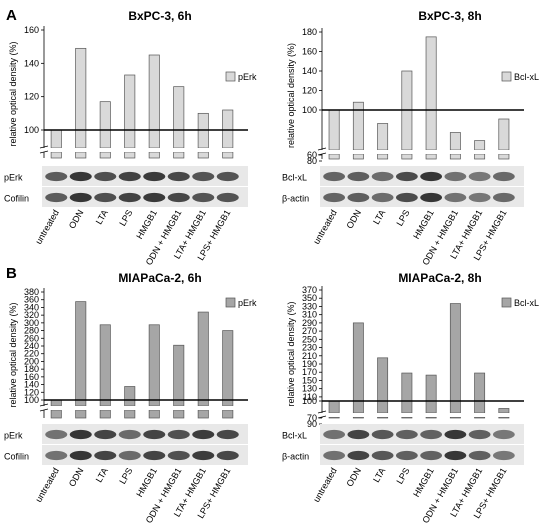  I want to click on chart1-xtick-label-odn: ODN, so click(76, 219).